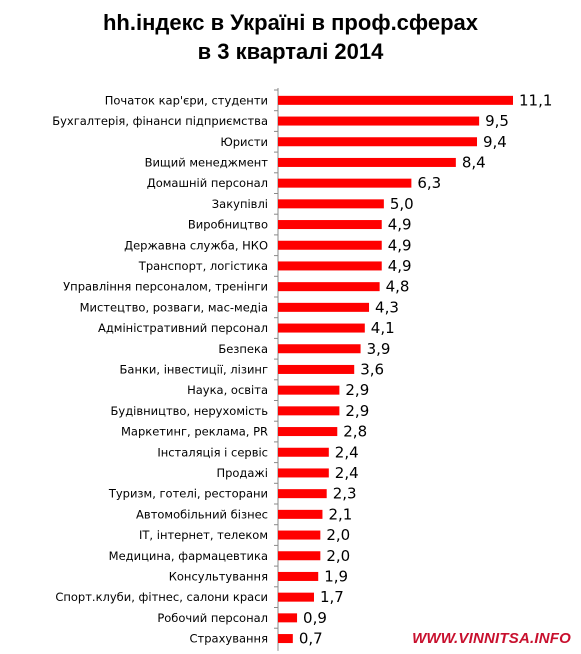  I want to click on category-label: Мистецтво, розваги, мас-медіа, so click(174, 307).